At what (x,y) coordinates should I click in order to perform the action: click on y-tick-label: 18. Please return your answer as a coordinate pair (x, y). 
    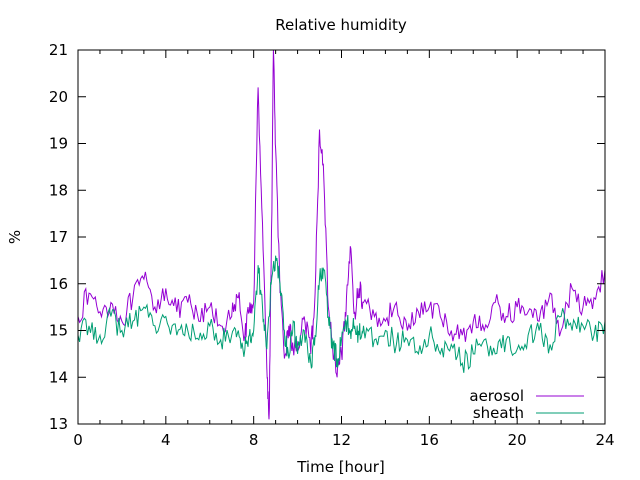
    Looking at the image, I should click on (58, 190).